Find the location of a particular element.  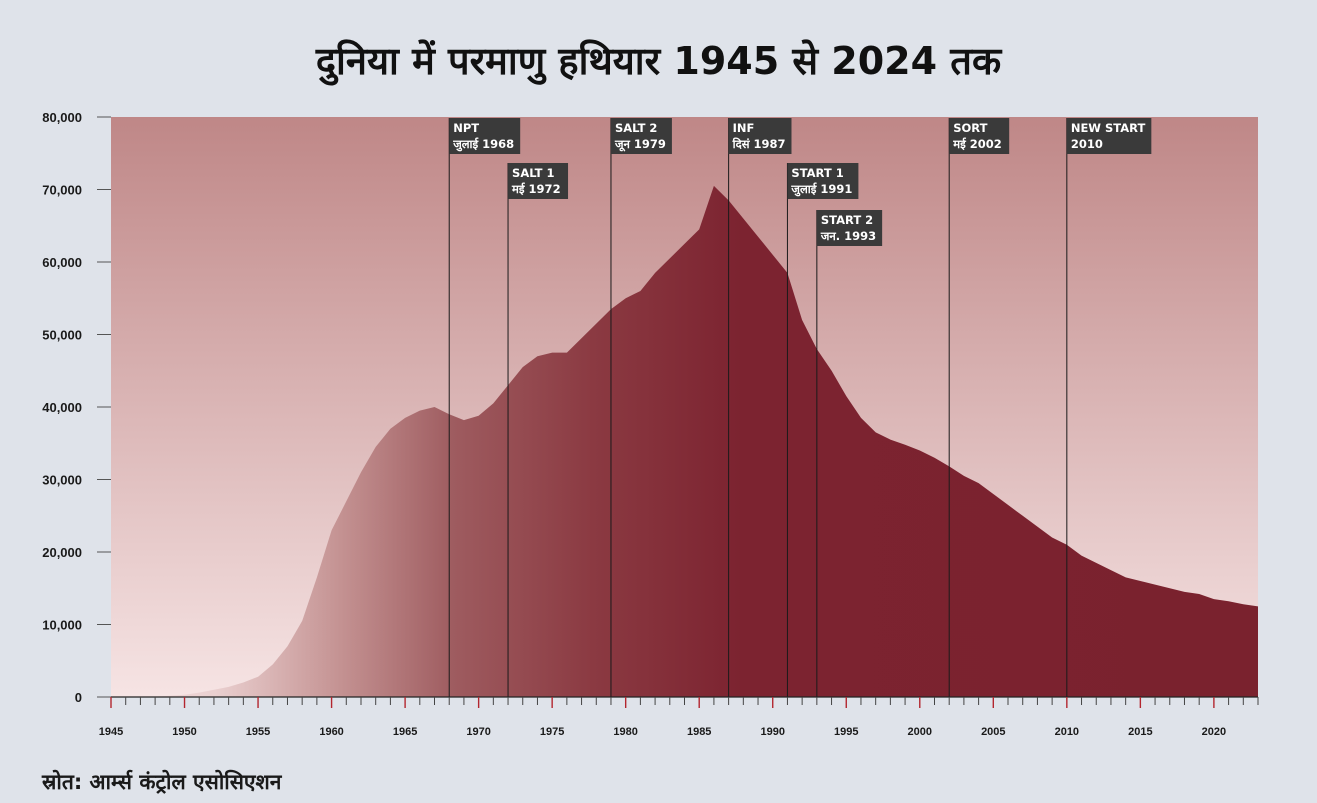

event-label-title: SALT 2 is located at coordinates (636, 128).